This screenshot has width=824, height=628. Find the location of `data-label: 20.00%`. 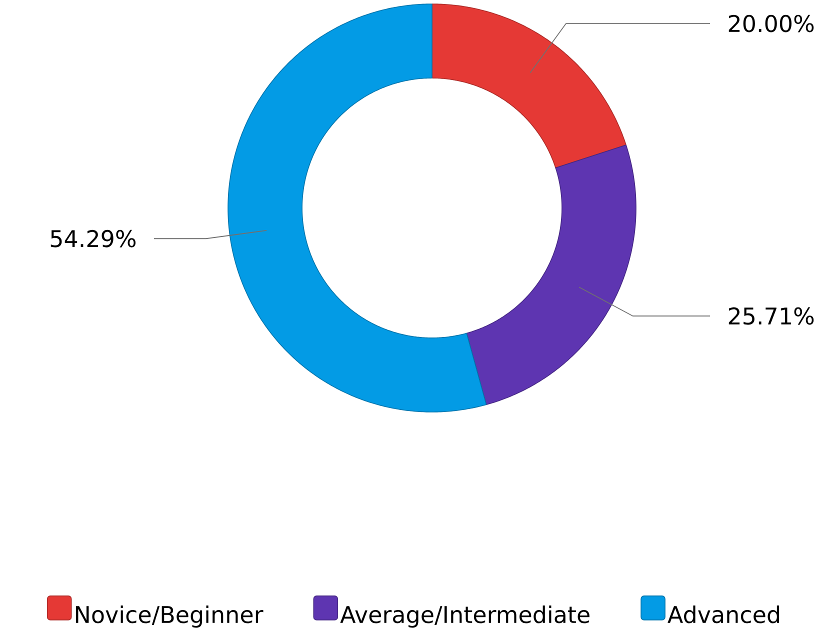

data-label: 20.00% is located at coordinates (771, 23).